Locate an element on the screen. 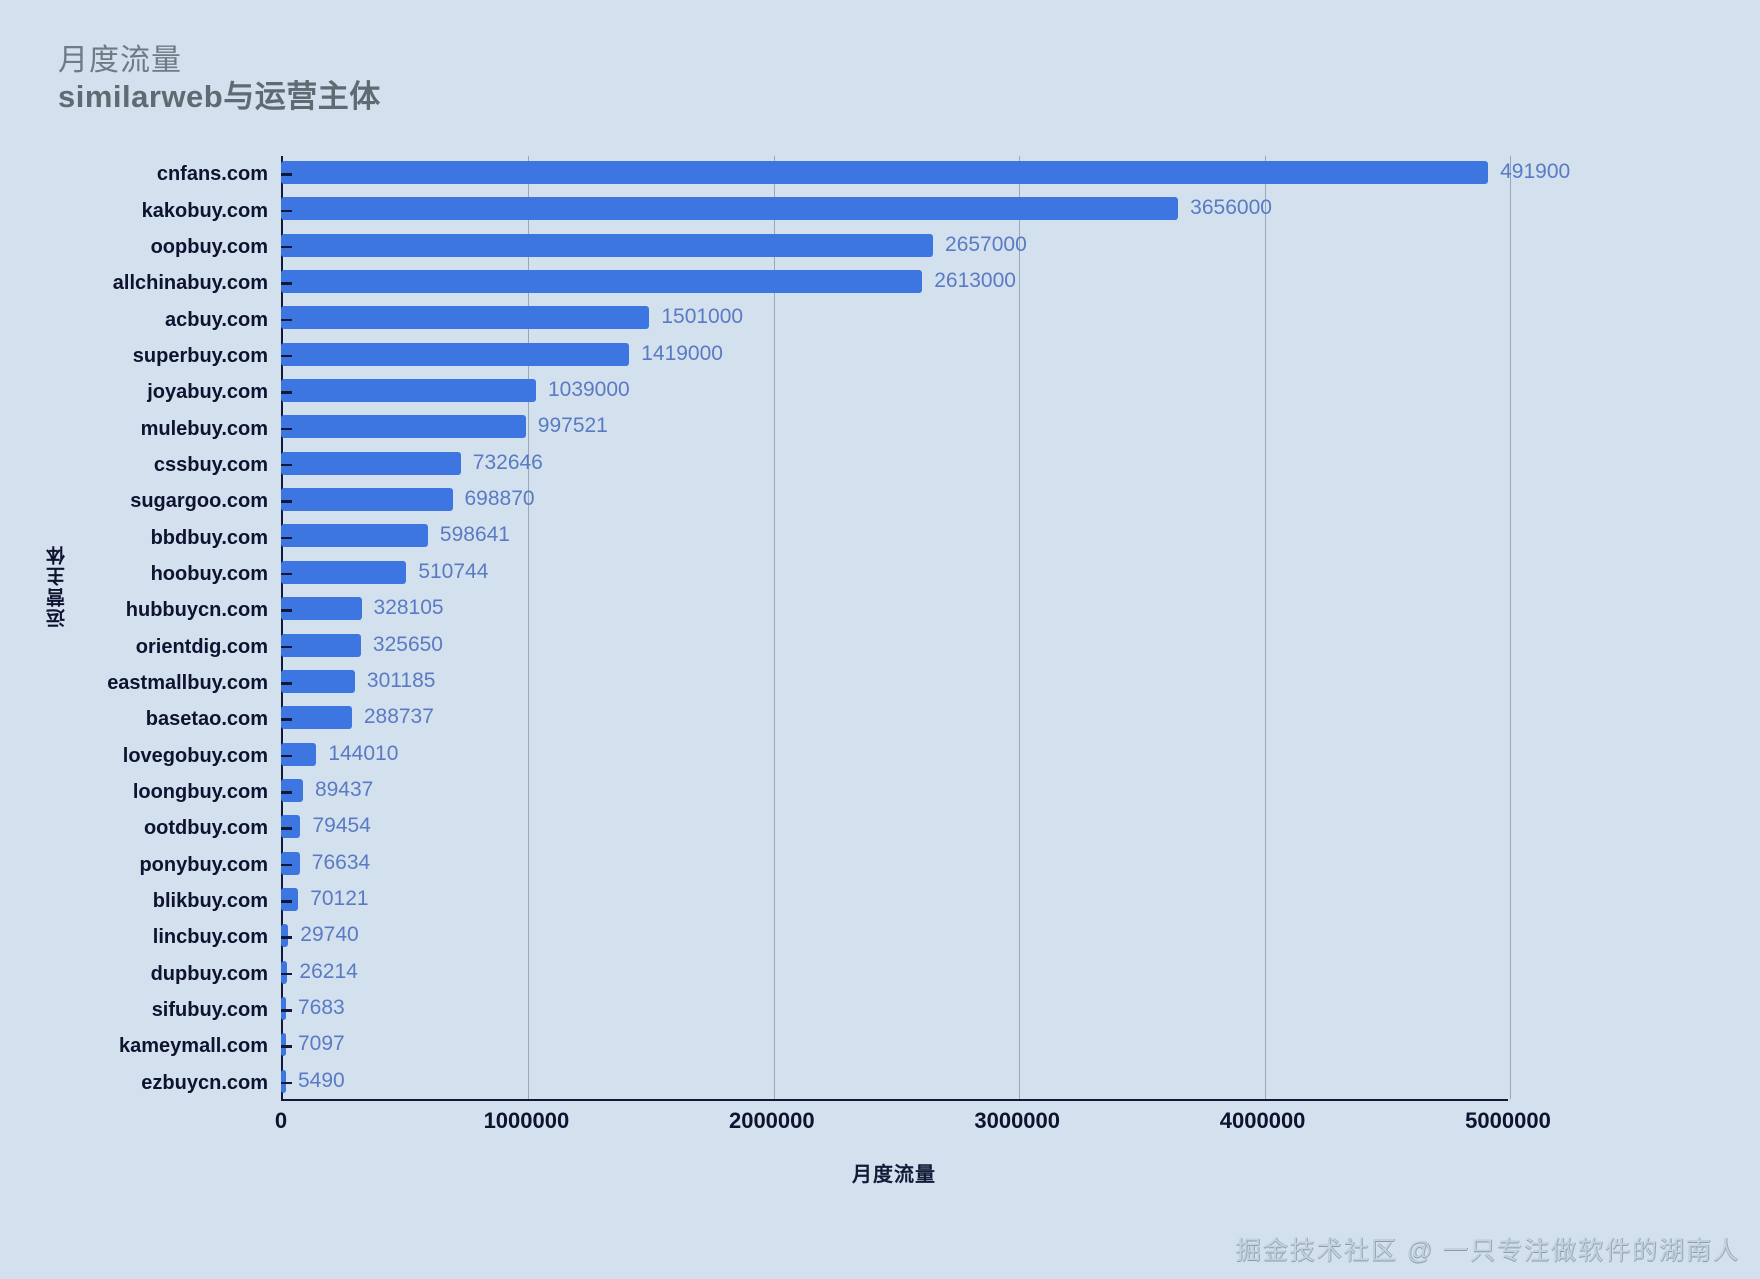  bar-row: 301185 is located at coordinates (894, 681).